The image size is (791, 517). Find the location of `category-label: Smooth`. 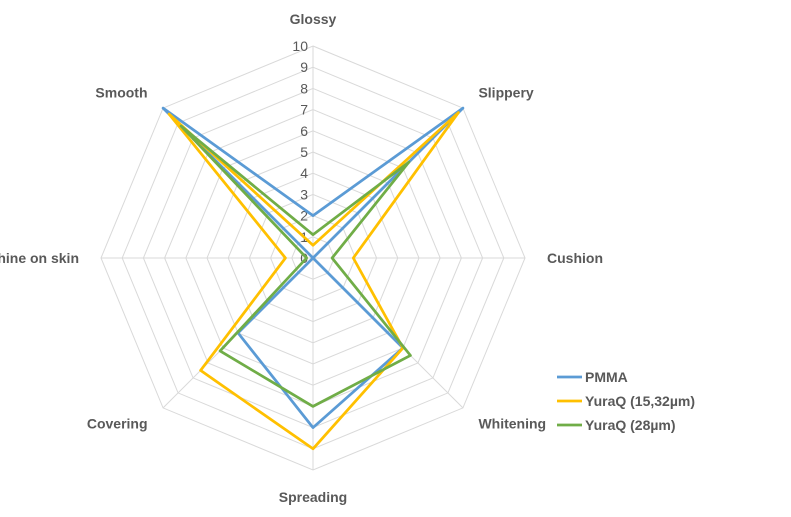

category-label: Smooth is located at coordinates (121, 93).